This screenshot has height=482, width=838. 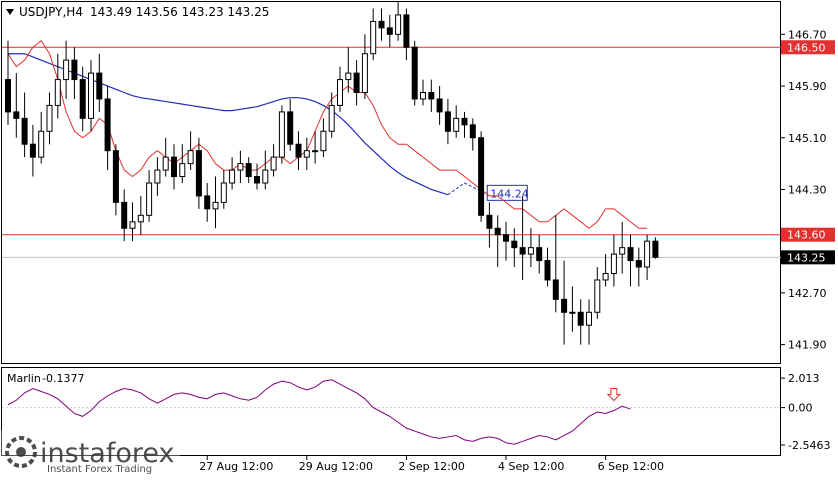 What do you see at coordinates (807, 86) in the screenshot?
I see `price-tick-label: 145.90` at bounding box center [807, 86].